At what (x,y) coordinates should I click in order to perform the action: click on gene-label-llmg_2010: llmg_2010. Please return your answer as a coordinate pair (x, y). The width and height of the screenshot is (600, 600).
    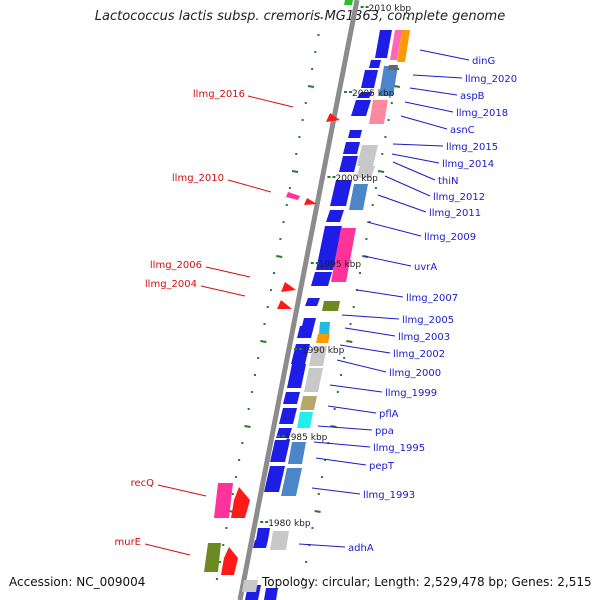
    Looking at the image, I should click on (198, 178).